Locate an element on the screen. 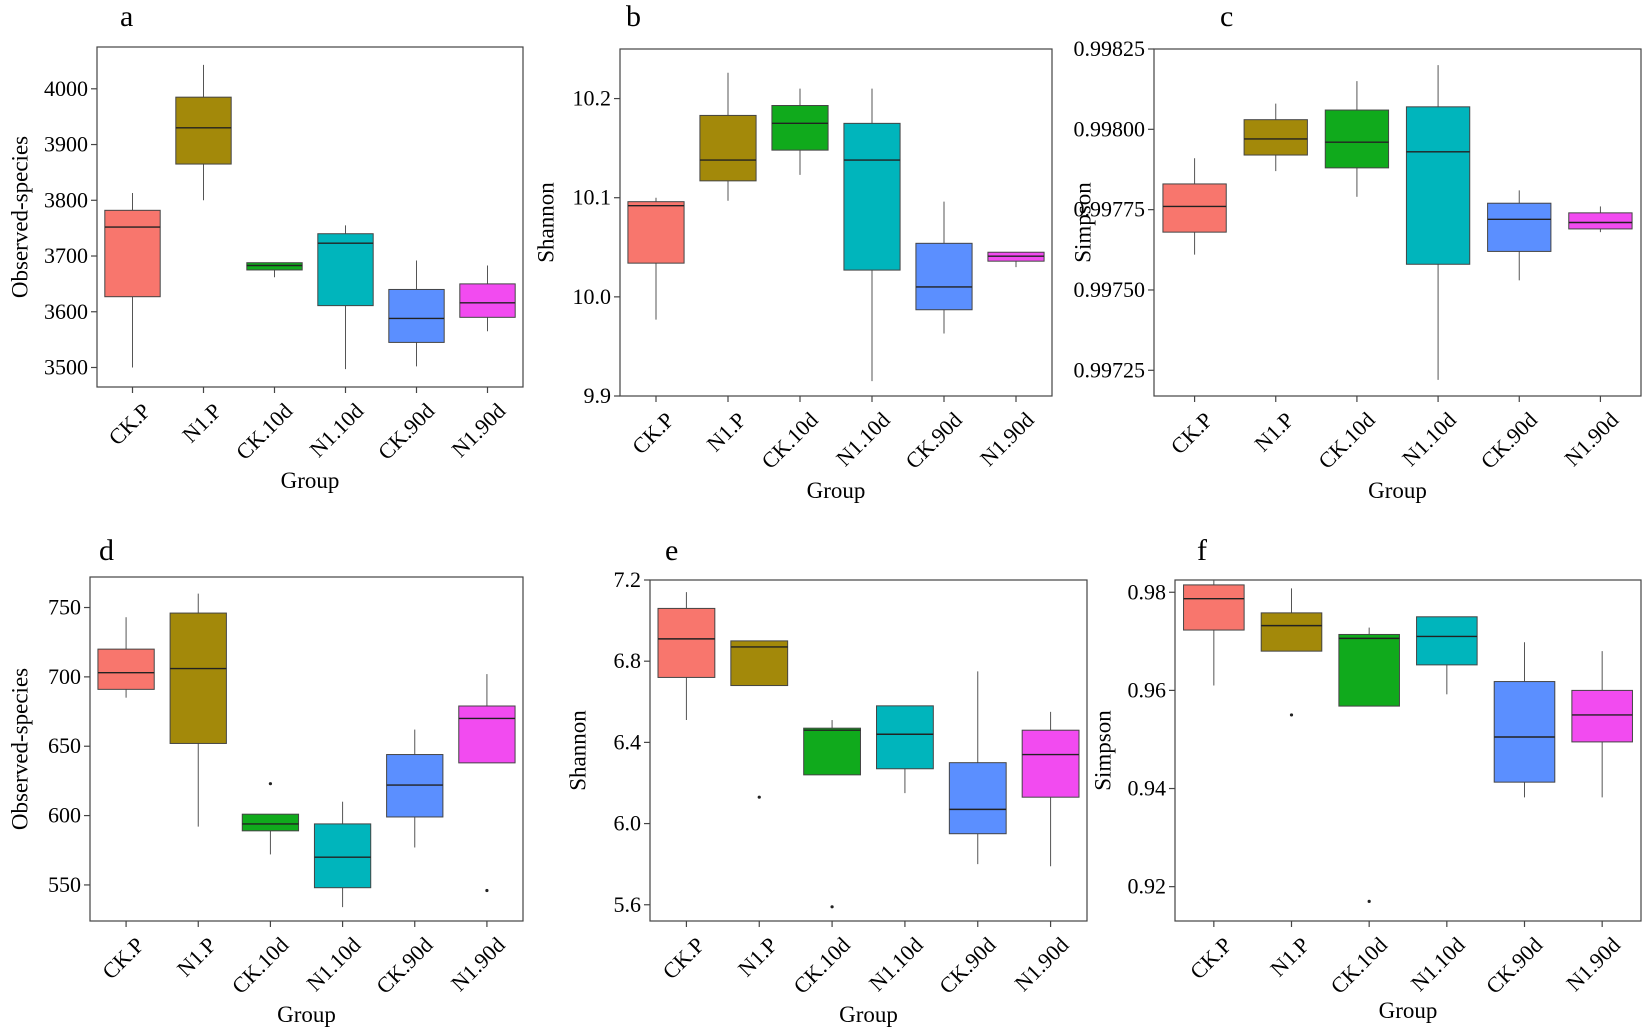 This screenshot has height=1029, width=1643. y-tick-label: 3800 is located at coordinates (66, 199).